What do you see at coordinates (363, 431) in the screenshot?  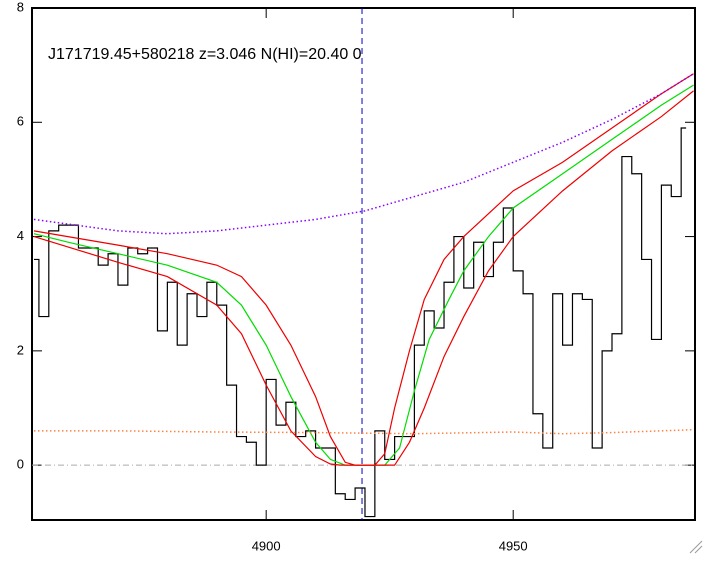 I see `series-line` at bounding box center [363, 431].